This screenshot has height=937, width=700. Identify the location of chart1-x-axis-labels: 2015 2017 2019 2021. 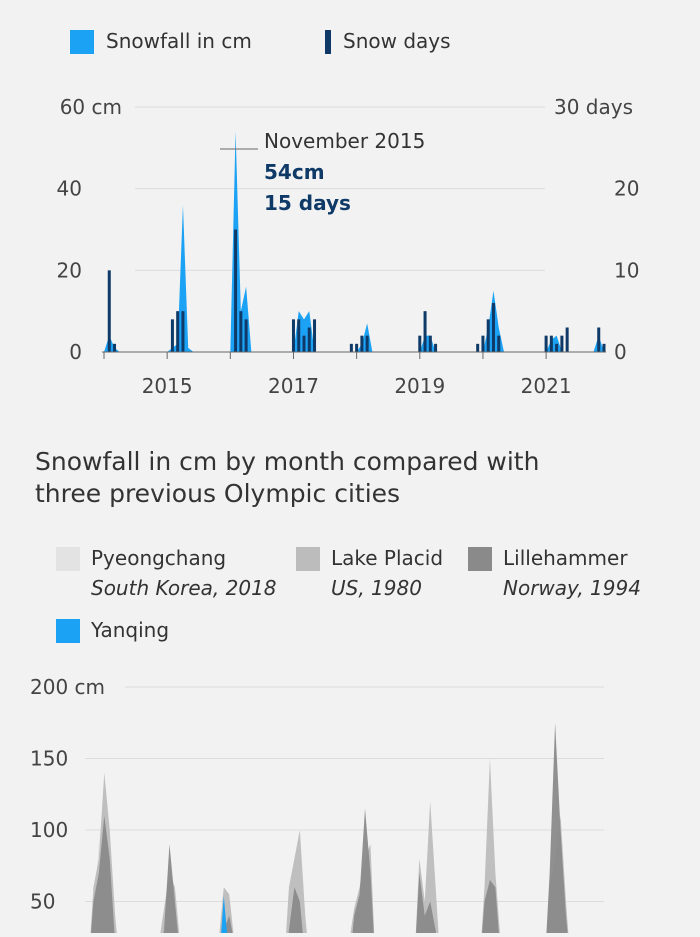
(357, 386).